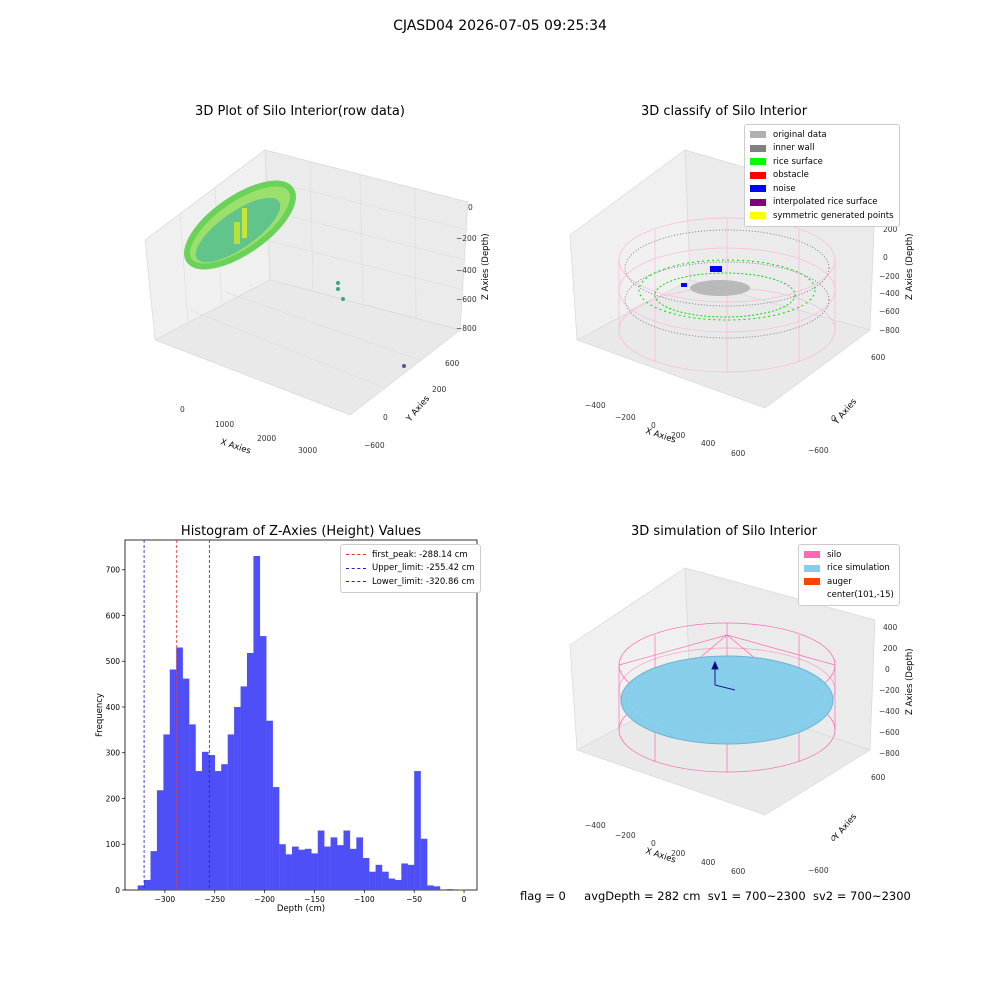 The width and height of the screenshot is (1000, 1000). Describe the element at coordinates (214, 899) in the screenshot. I see `histogram-x-tick-label: −250` at that location.